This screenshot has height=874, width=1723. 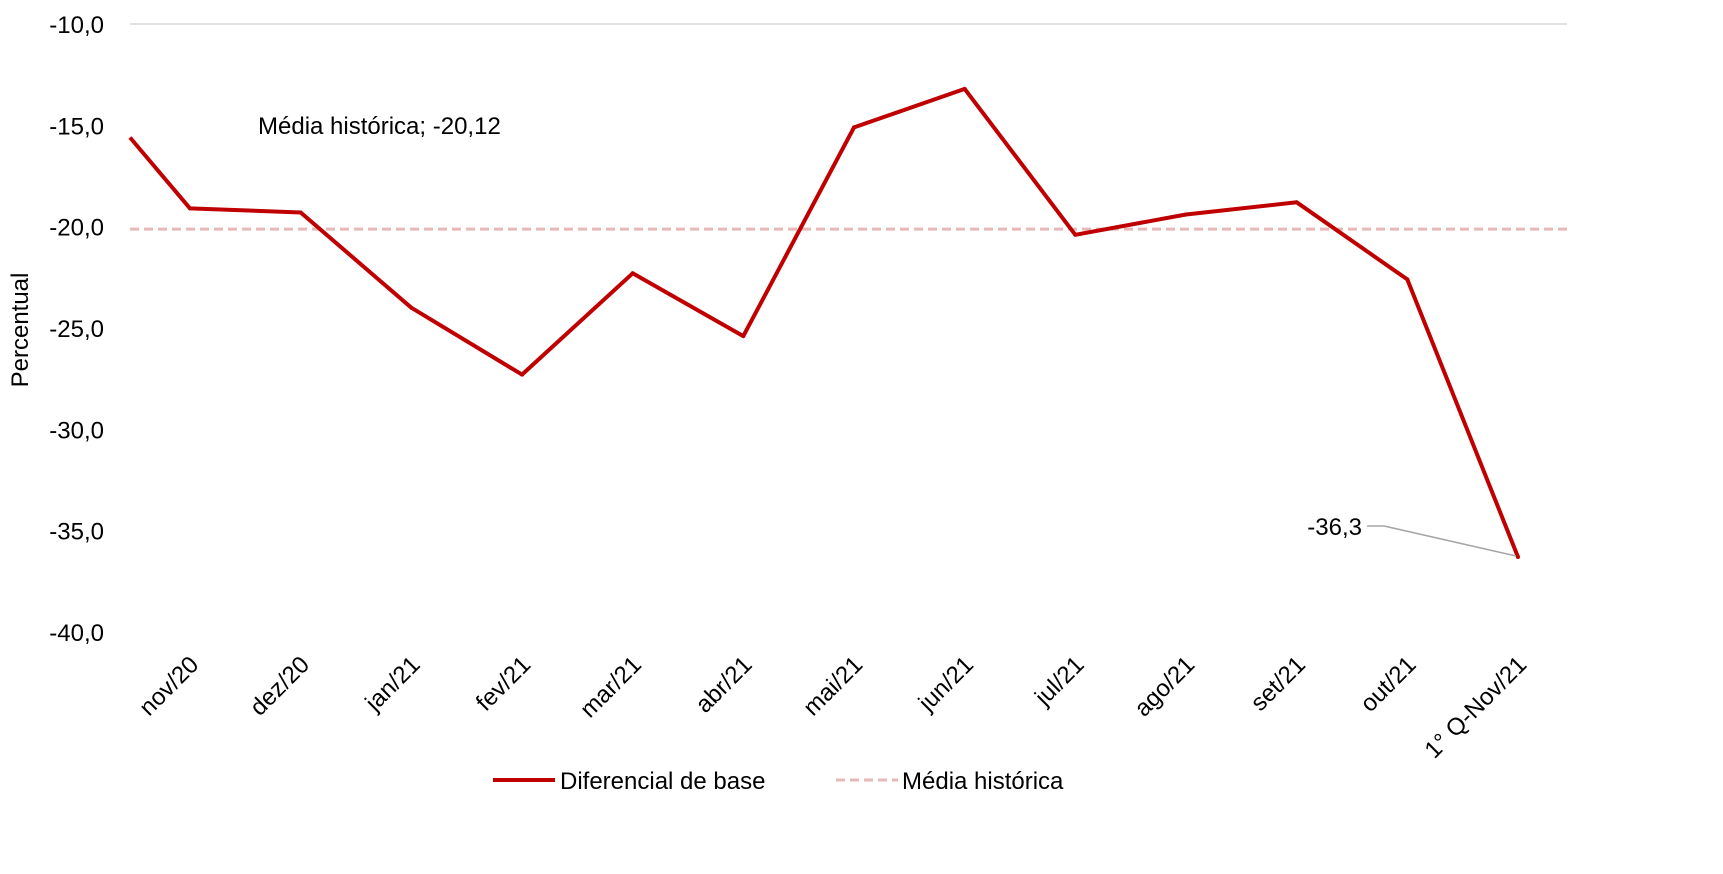 I want to click on y-tick-label: -15,0, so click(x=76, y=126).